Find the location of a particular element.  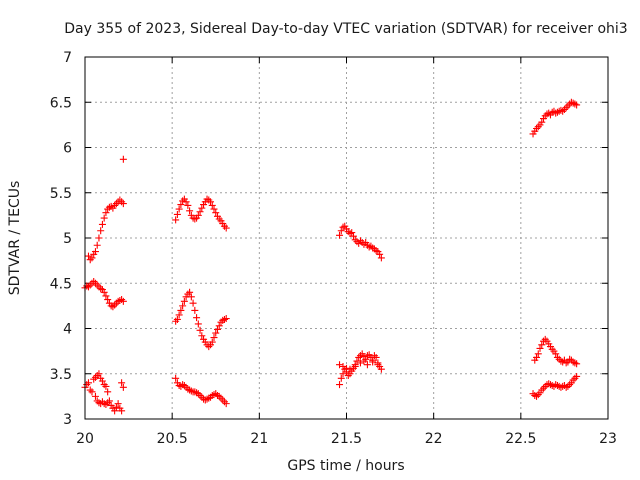

series-lower-track is located at coordinates (331, 382).